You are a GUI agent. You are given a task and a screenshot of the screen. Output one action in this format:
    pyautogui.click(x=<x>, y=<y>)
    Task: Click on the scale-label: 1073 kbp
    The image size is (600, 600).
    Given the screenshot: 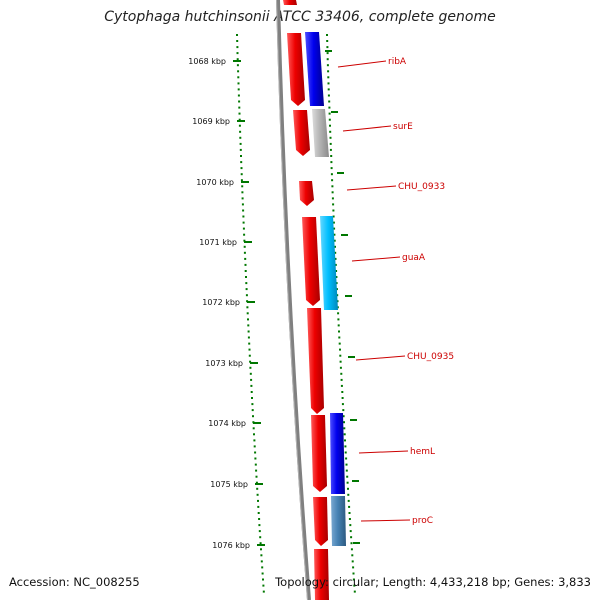 What is the action you would take?
    pyautogui.click(x=224, y=363)
    